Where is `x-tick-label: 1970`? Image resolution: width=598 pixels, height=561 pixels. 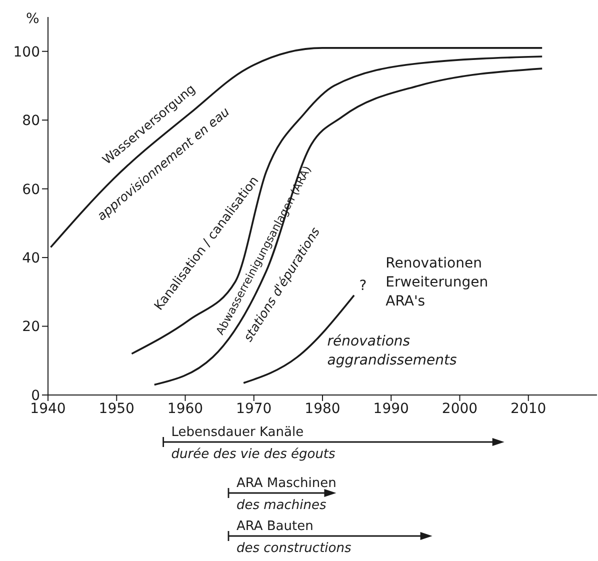 x-tick-label: 1970 is located at coordinates (254, 408).